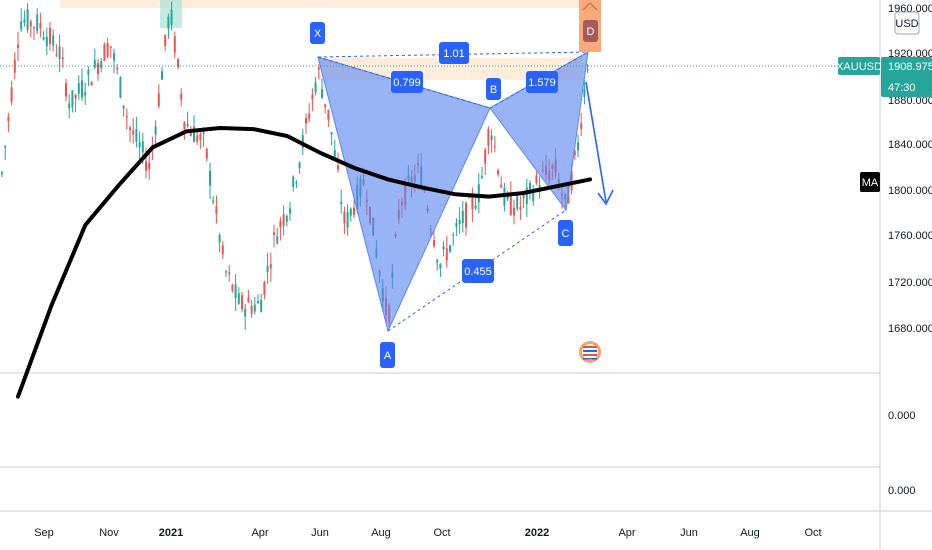 The height and width of the screenshot is (550, 932). What do you see at coordinates (902, 88) in the screenshot?
I see `countdown: 47:30` at bounding box center [902, 88].